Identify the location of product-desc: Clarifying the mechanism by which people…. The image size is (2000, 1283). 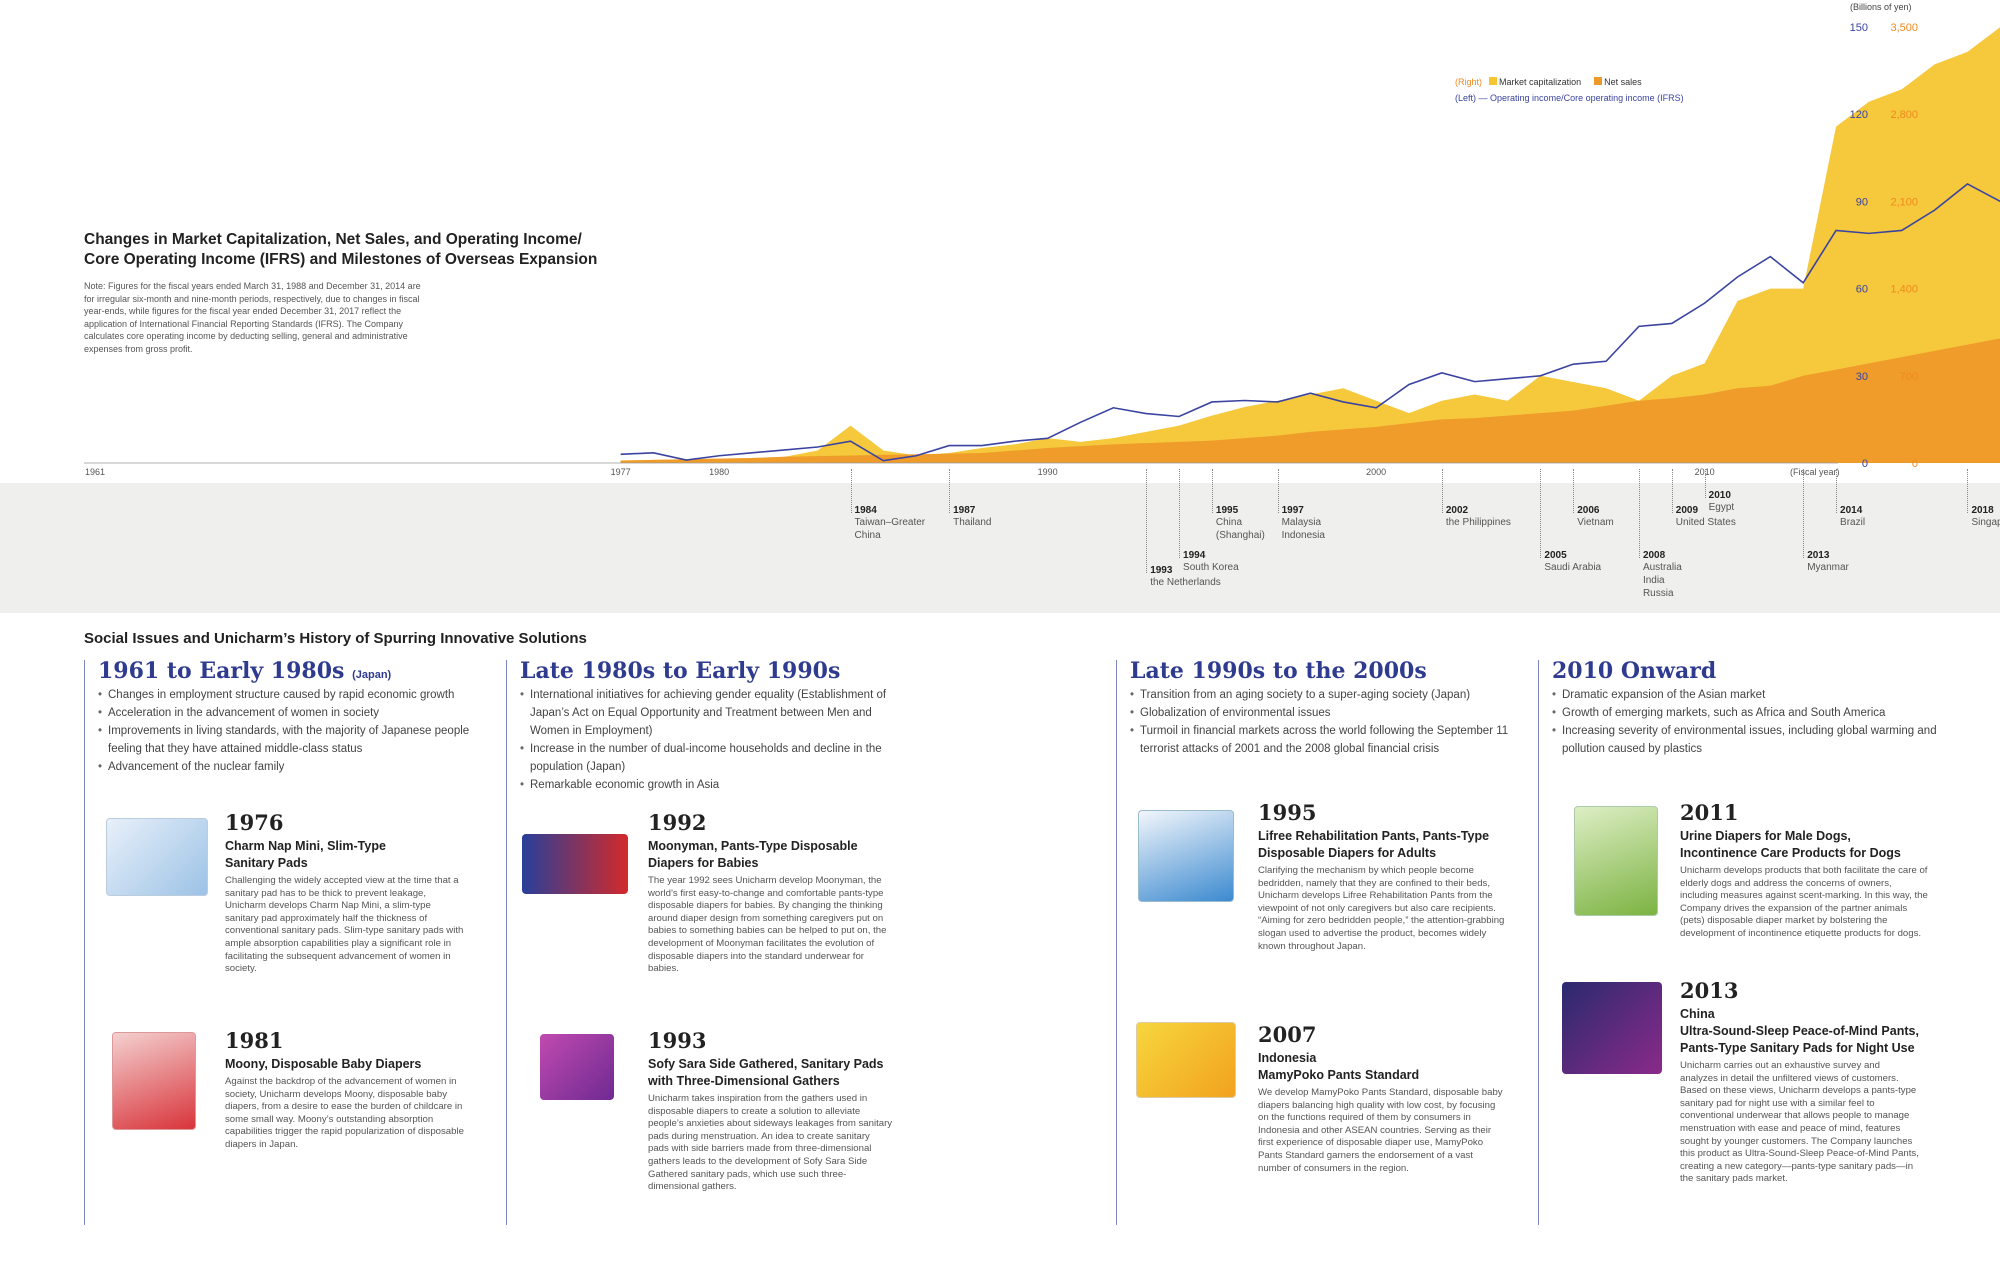
(1381, 908).